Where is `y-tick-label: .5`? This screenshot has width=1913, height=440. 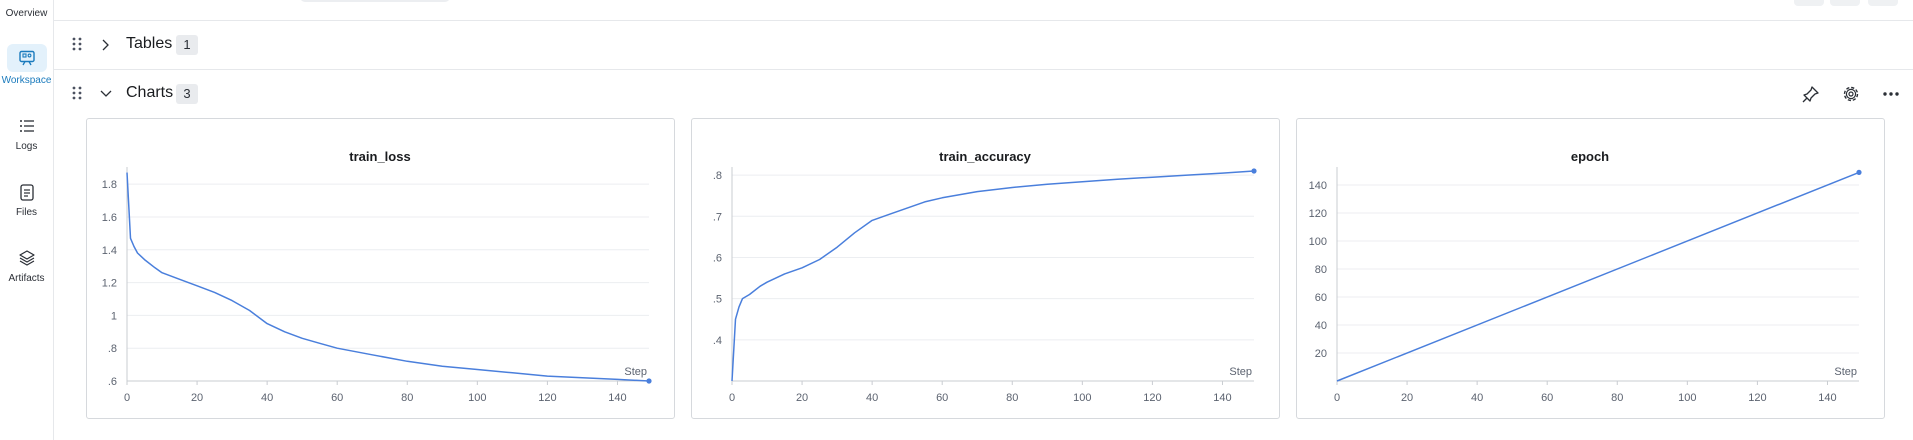
y-tick-label: .5 is located at coordinates (717, 300).